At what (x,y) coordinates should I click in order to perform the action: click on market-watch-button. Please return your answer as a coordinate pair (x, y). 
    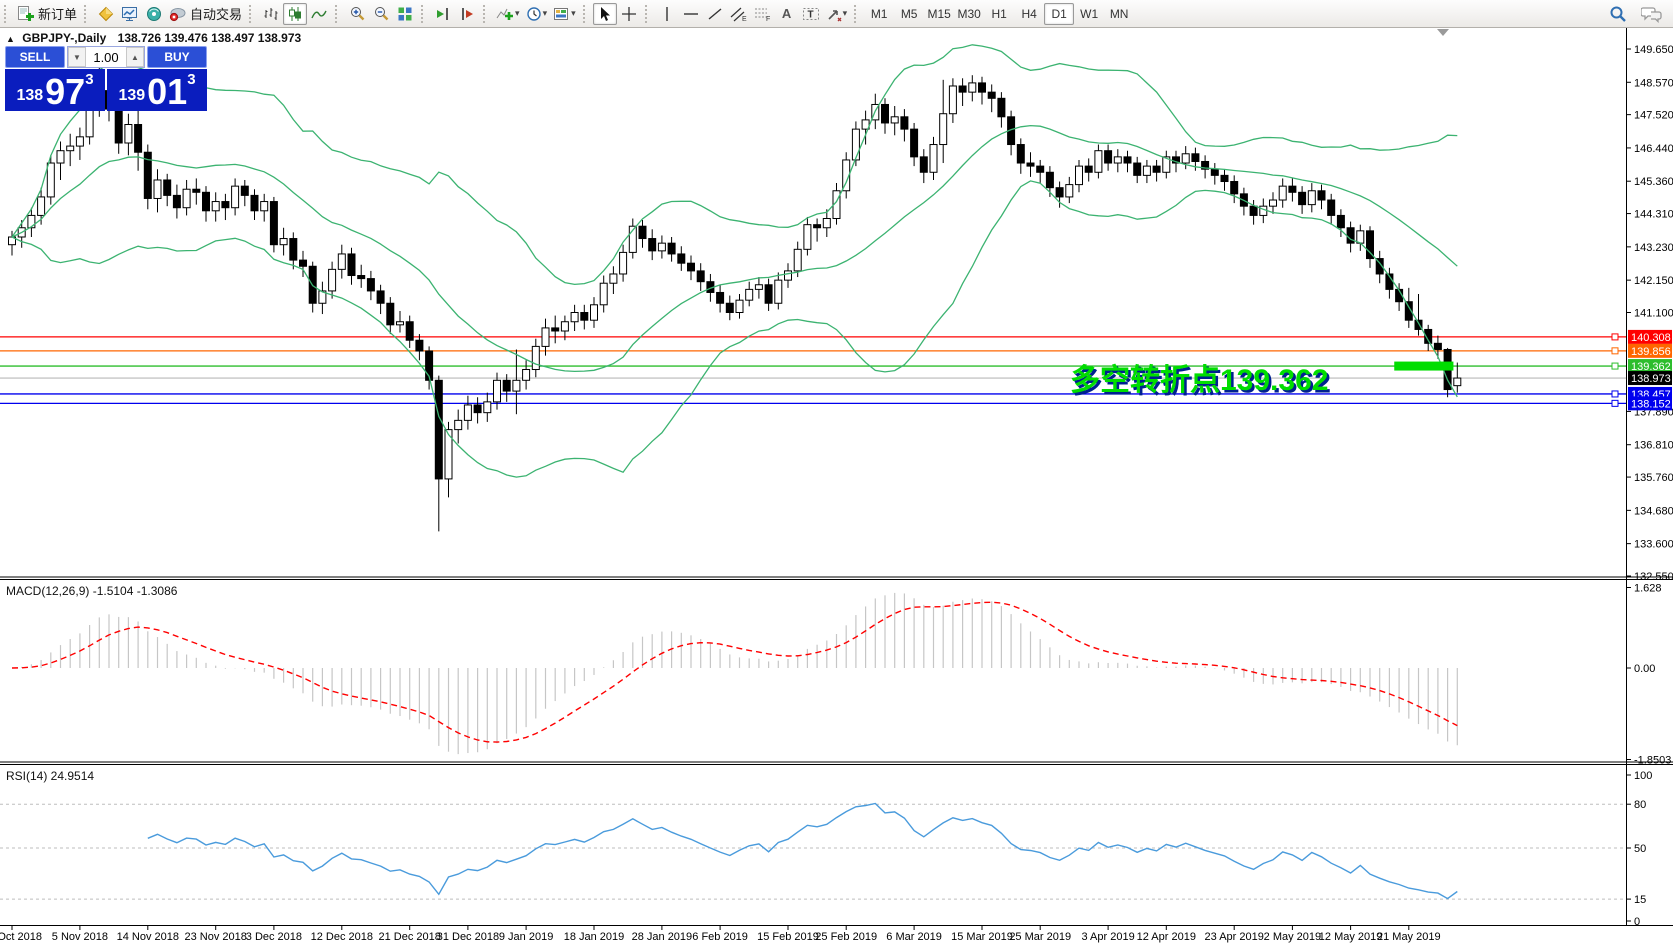
    Looking at the image, I should click on (130, 14).